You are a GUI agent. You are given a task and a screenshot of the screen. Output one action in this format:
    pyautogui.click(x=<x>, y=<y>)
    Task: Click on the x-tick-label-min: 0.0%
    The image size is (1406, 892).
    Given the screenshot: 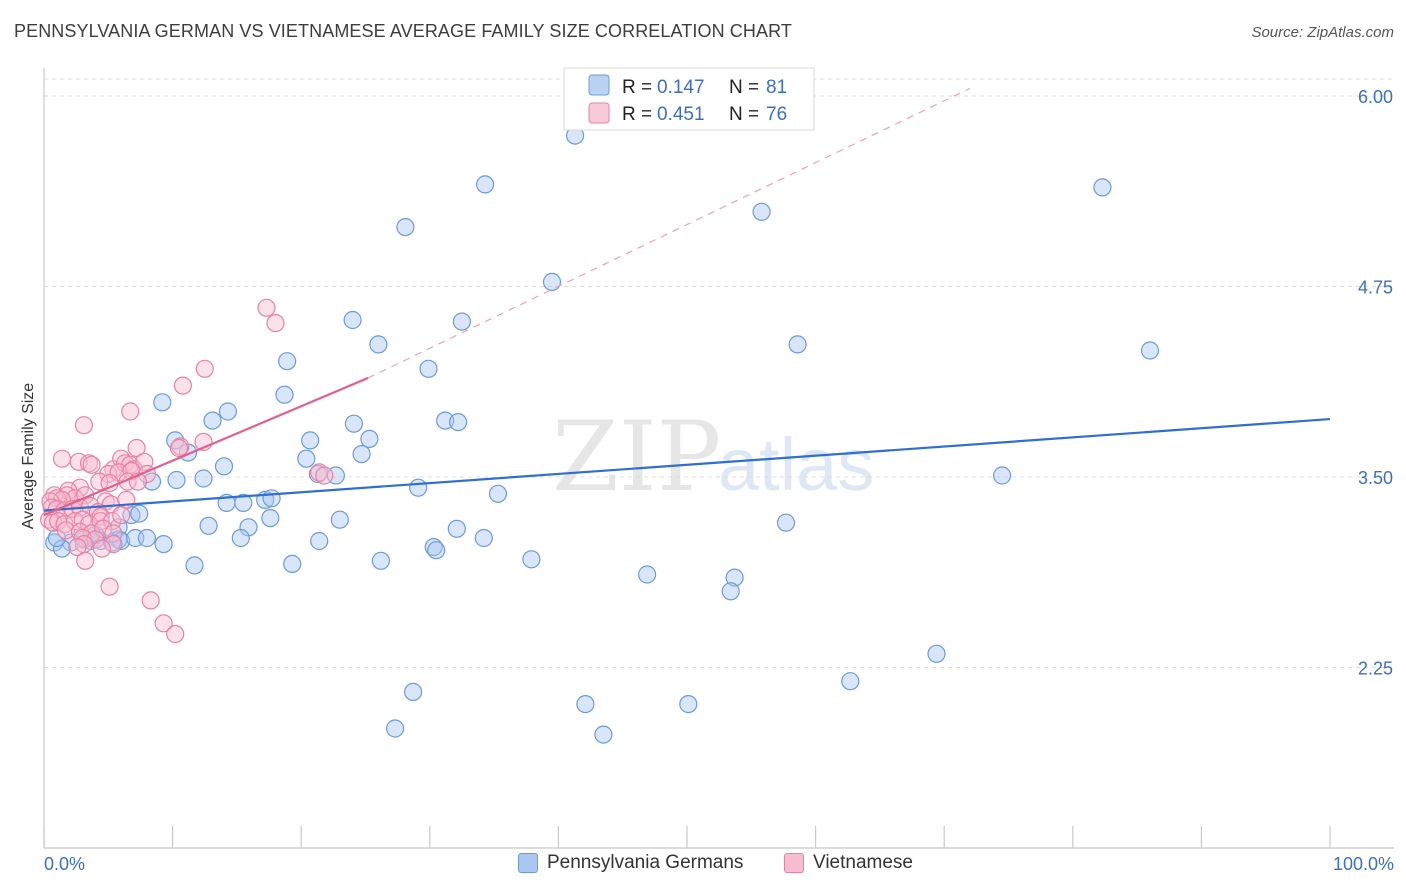 What is the action you would take?
    pyautogui.click(x=64, y=864)
    